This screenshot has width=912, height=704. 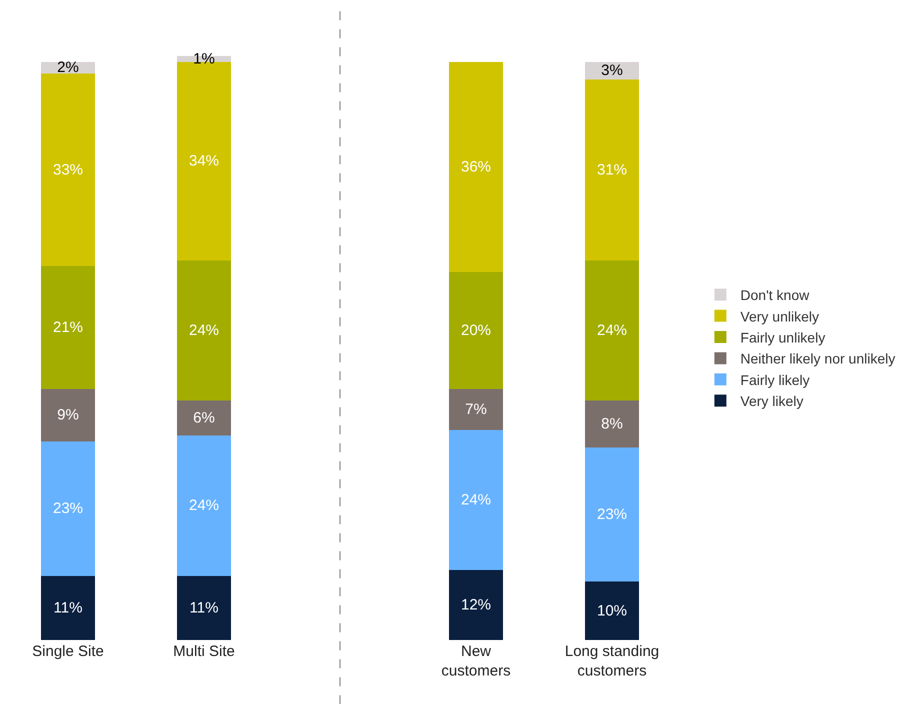 I want to click on legend-label: Fairly likely, so click(x=775, y=380).